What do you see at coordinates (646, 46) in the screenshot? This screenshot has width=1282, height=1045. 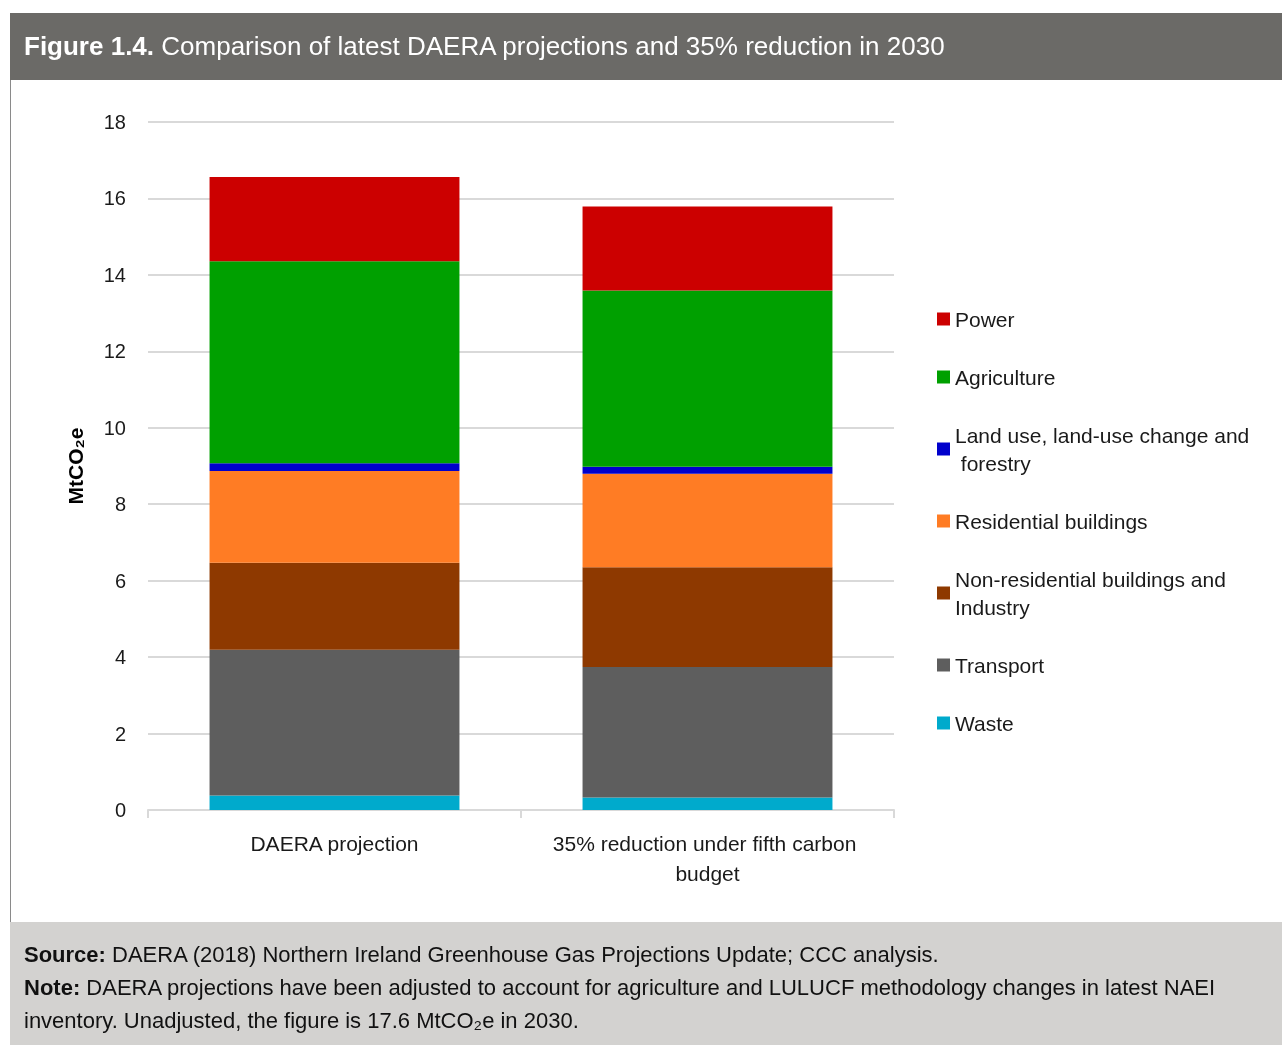 I see `chart-title: Figure 1.4. Comparison of latest DAERA projections and 35% reduction in 2030` at bounding box center [646, 46].